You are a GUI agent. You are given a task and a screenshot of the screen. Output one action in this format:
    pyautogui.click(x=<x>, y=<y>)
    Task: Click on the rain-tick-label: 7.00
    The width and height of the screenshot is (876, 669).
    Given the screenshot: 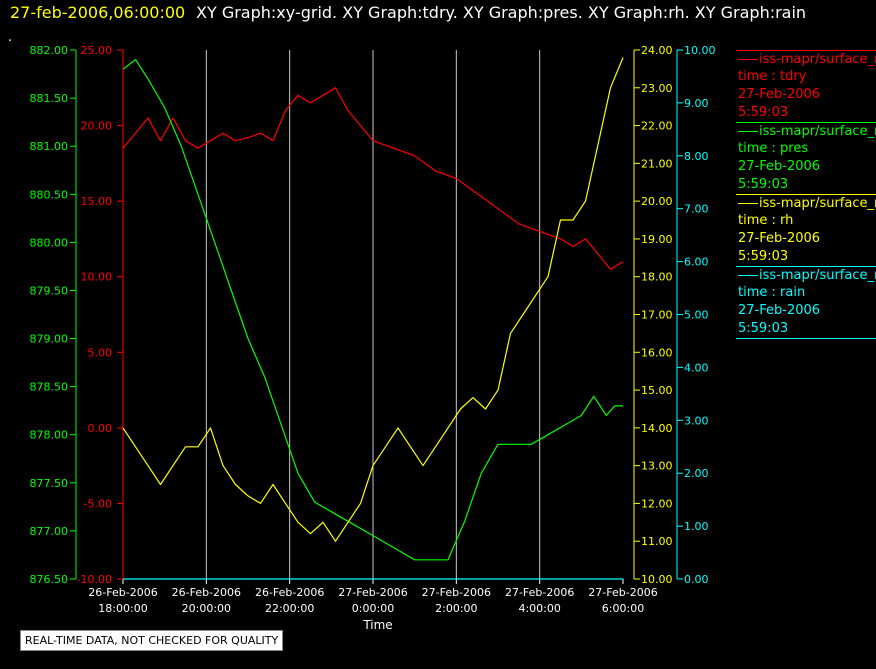 What is the action you would take?
    pyautogui.click(x=696, y=209)
    